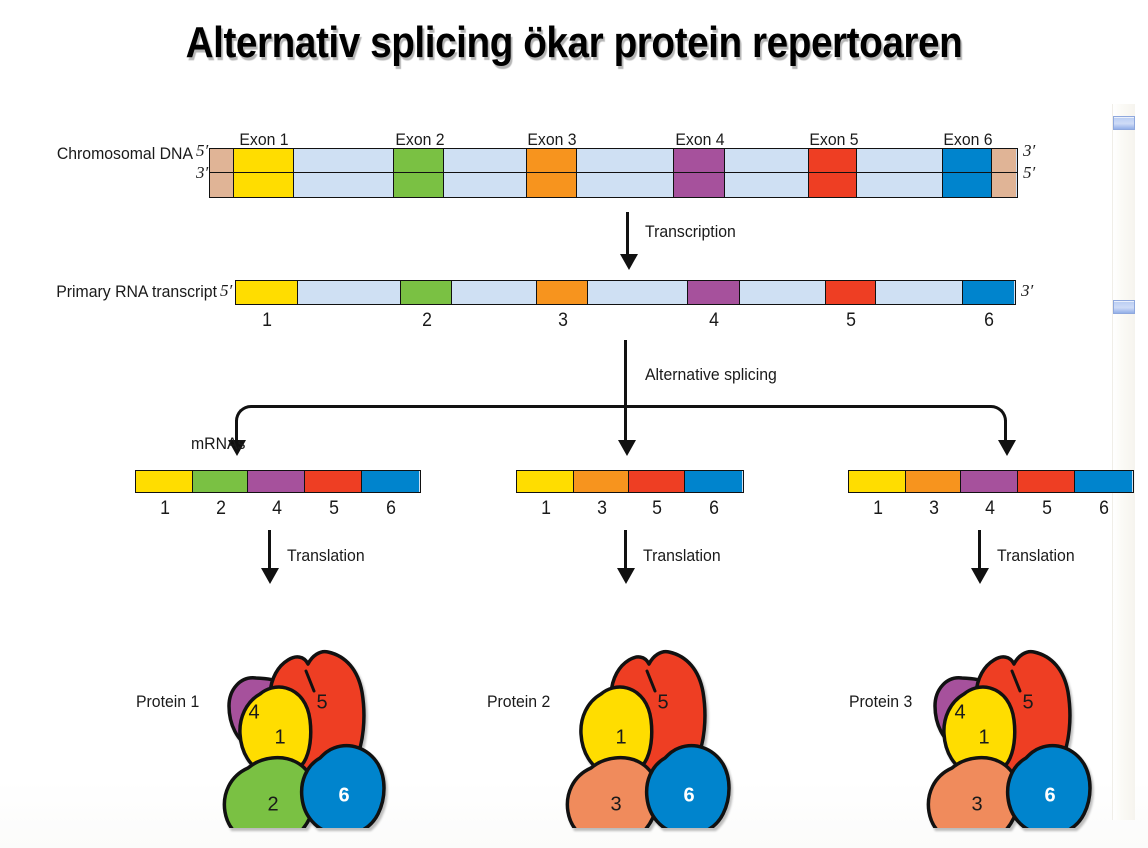  I want to click on exon-title-5: Exon 5, so click(834, 139).